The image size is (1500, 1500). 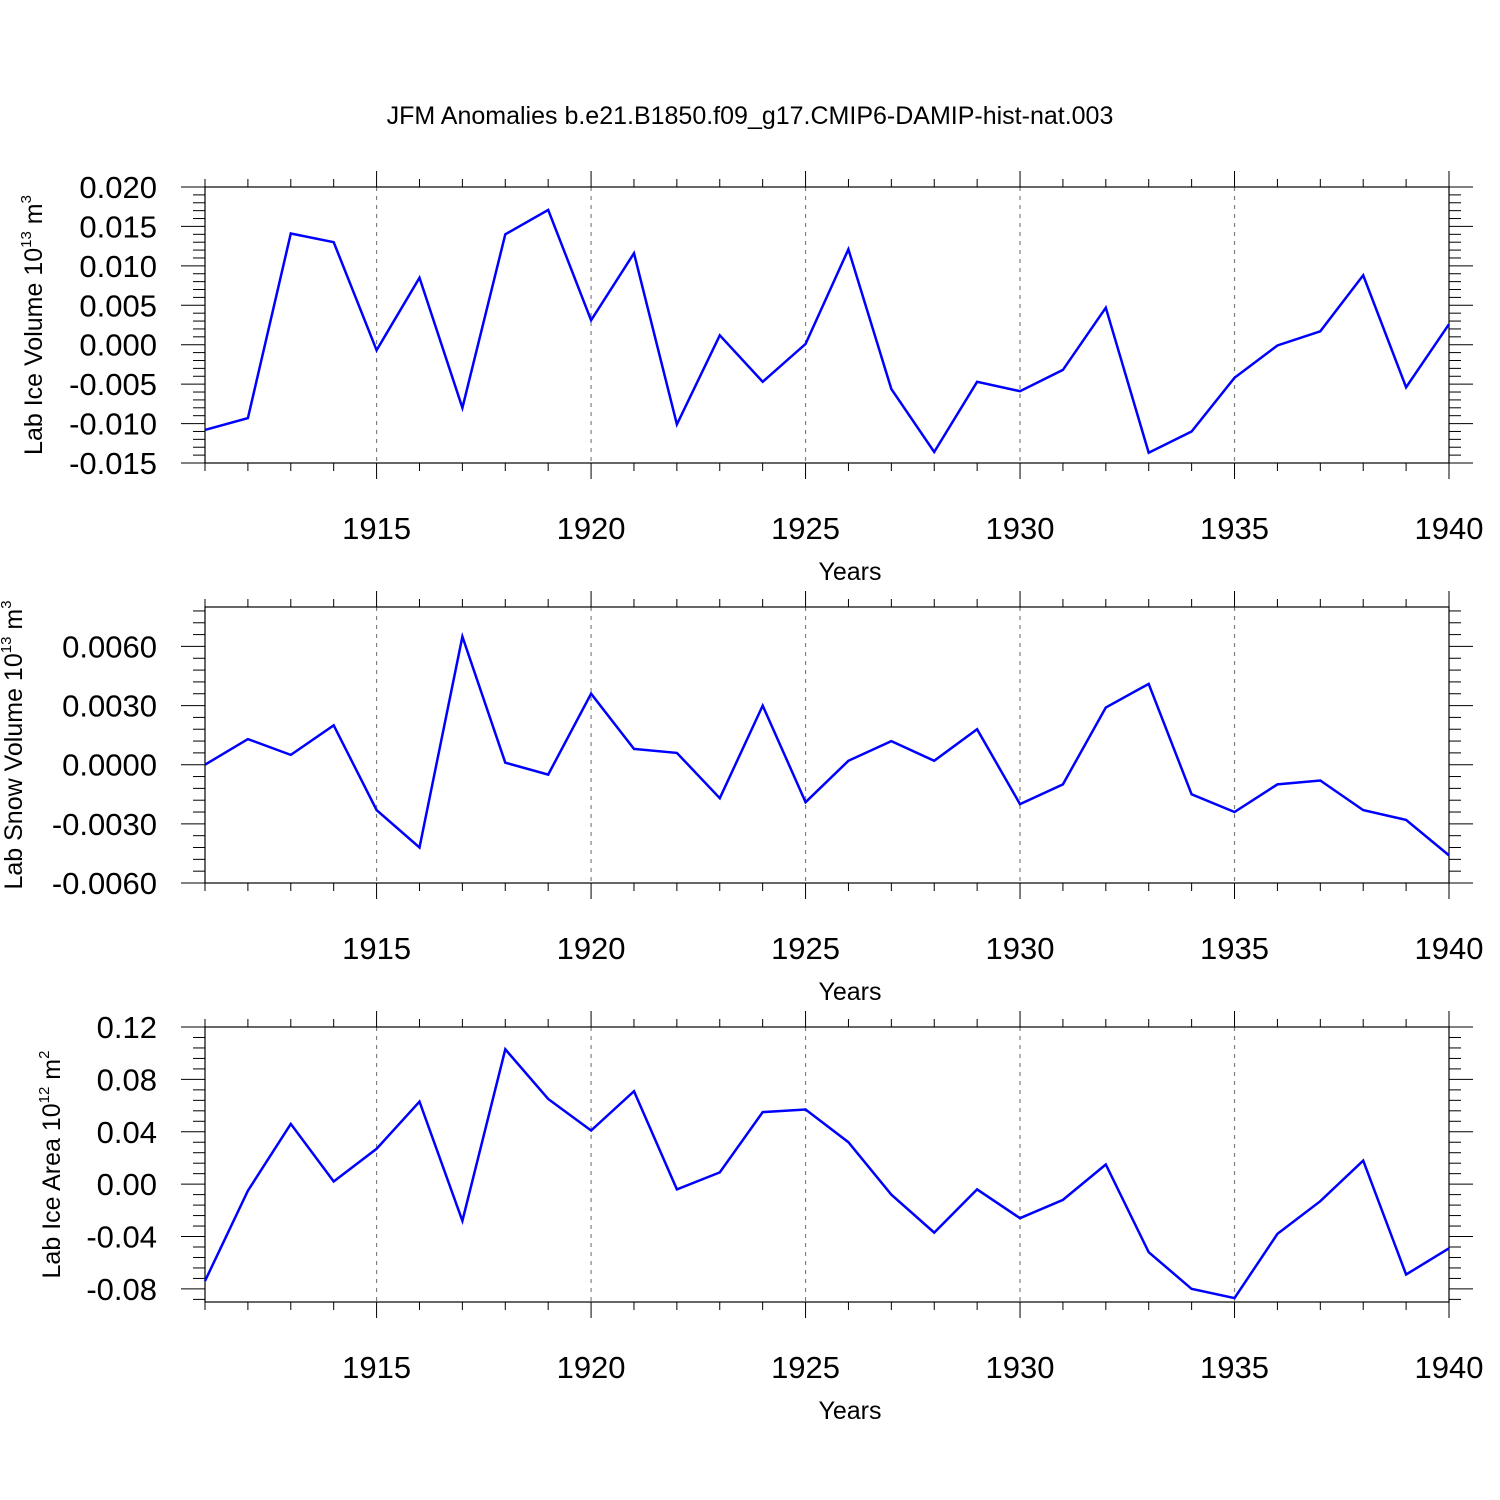 What do you see at coordinates (33, 325) in the screenshot?
I see `y-axis-title: Lab Ice Volume 1013 m3` at bounding box center [33, 325].